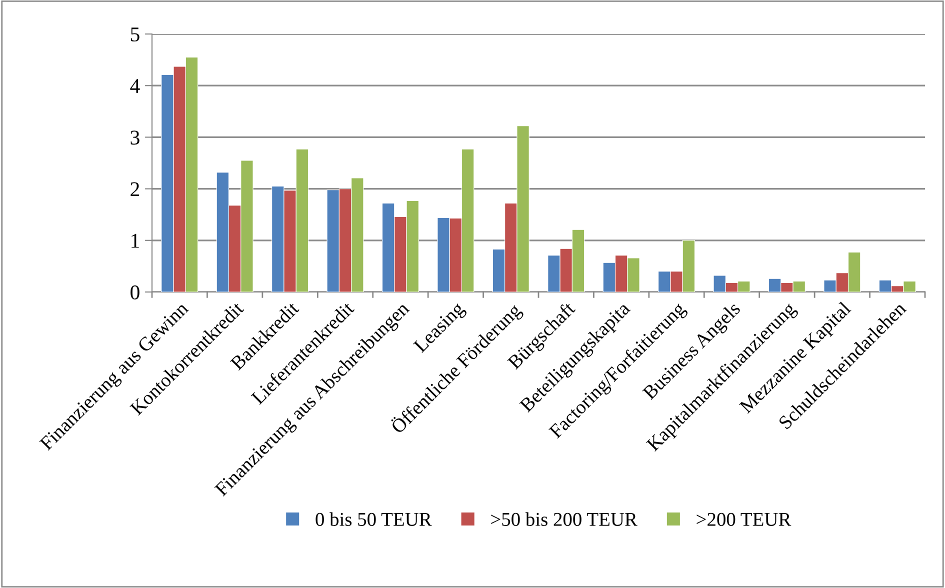 The width and height of the screenshot is (945, 588). What do you see at coordinates (135, 241) in the screenshot?
I see `y-tick-label: 1` at bounding box center [135, 241].